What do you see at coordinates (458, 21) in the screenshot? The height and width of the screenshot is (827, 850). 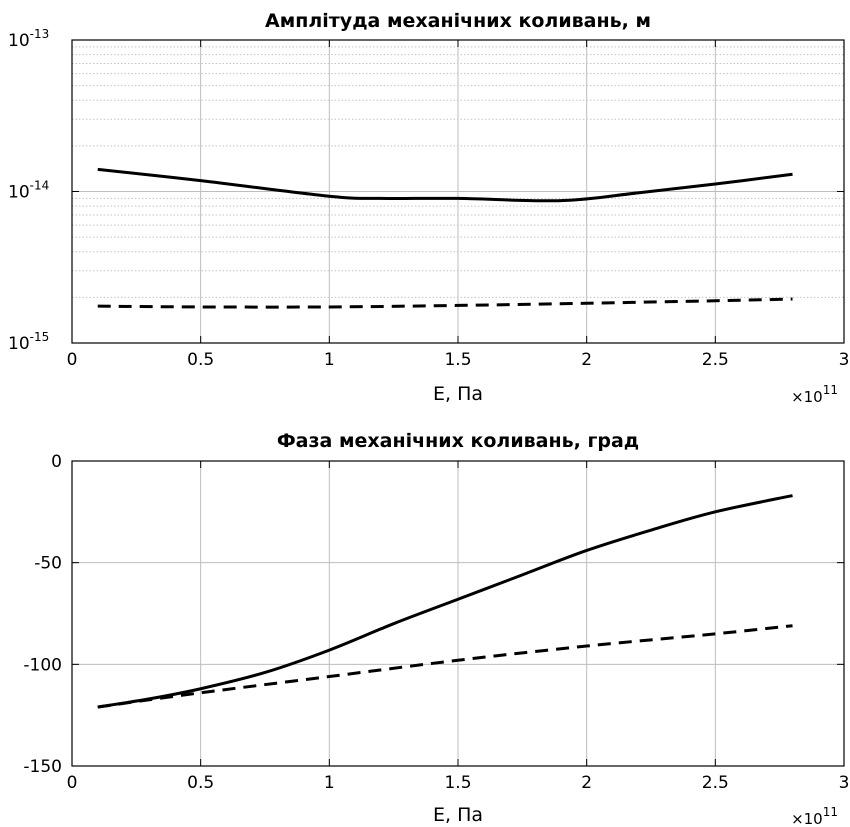 I see `chart-title: Амплітуда механічних коливань, м` at bounding box center [458, 21].